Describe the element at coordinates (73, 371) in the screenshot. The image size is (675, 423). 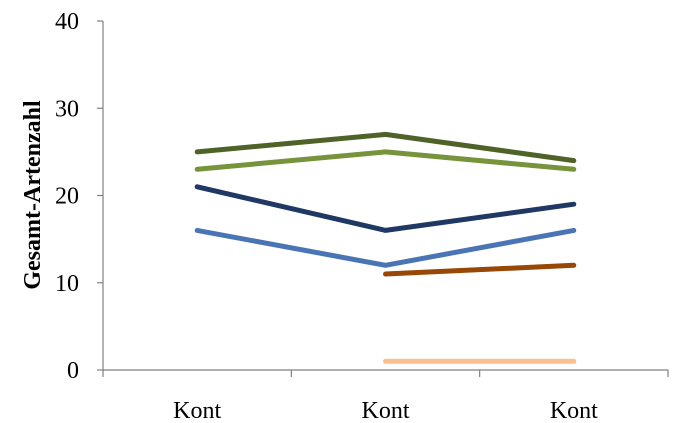
I see `y-tick-label: 0` at that location.